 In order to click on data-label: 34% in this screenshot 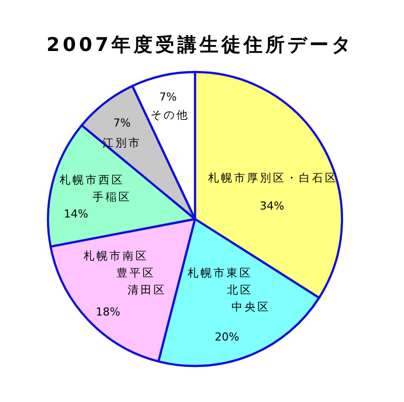, I will do `click(272, 206)`.